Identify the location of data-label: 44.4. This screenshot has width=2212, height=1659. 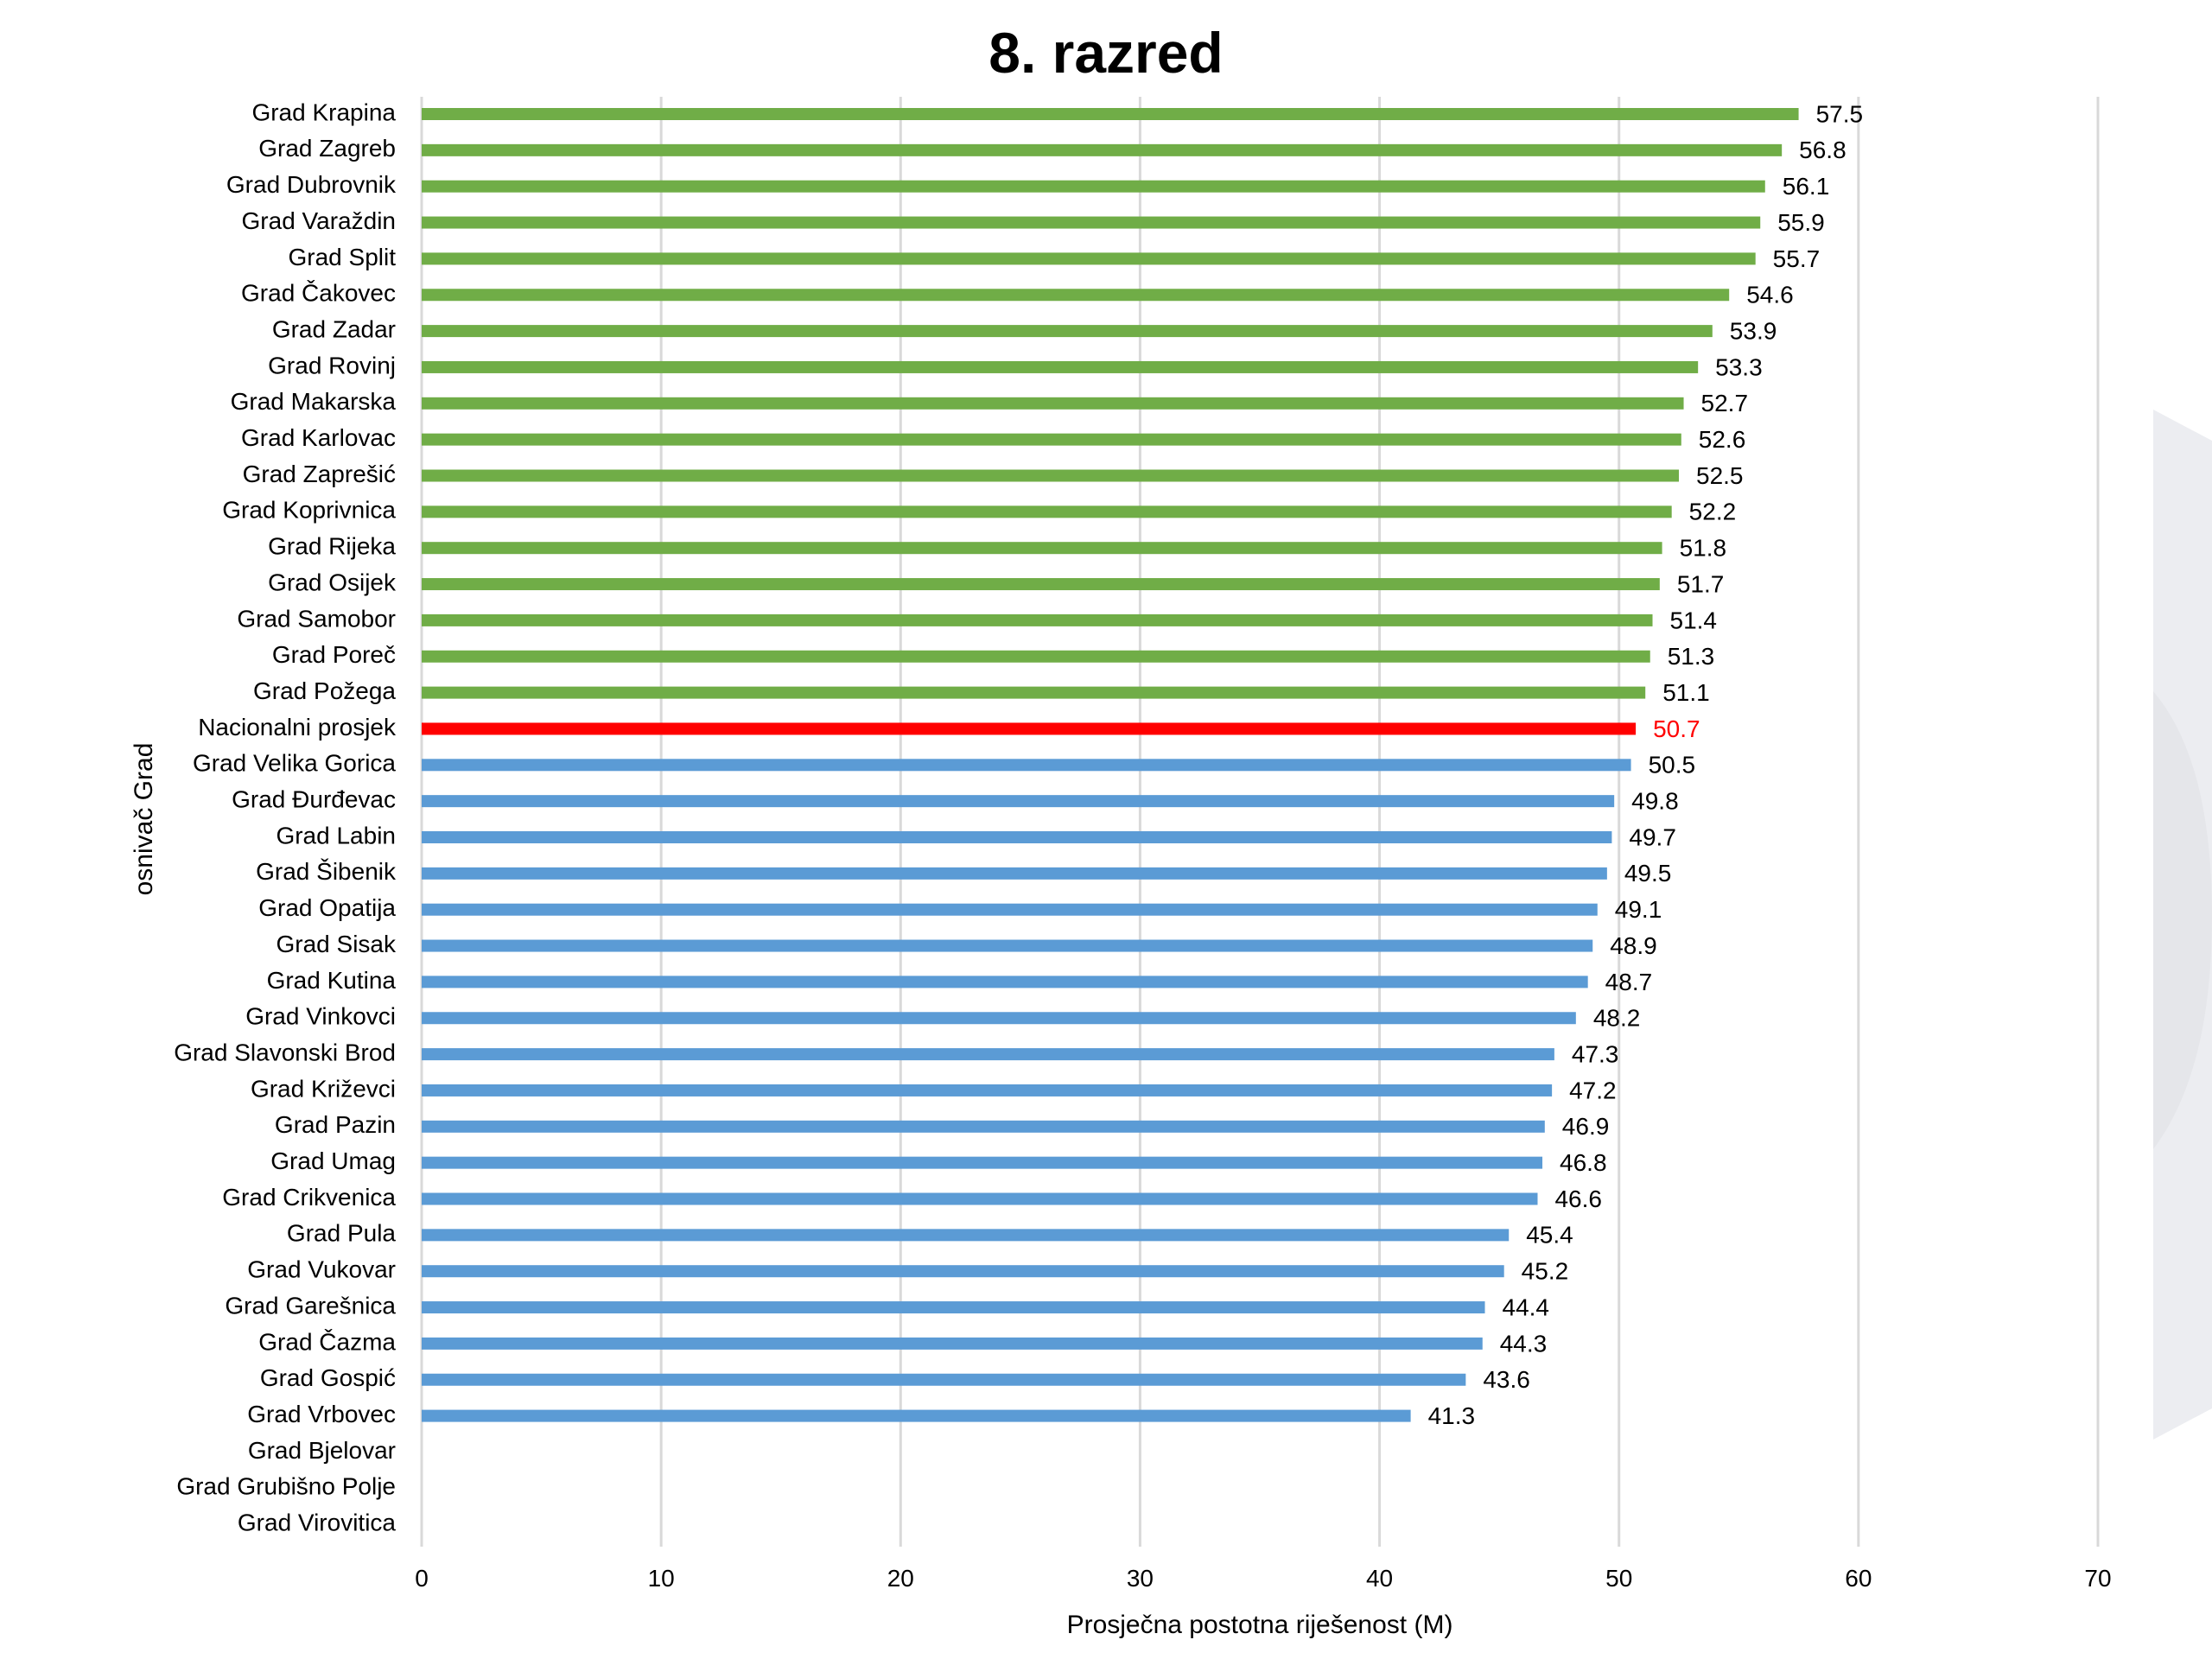
(1526, 1307).